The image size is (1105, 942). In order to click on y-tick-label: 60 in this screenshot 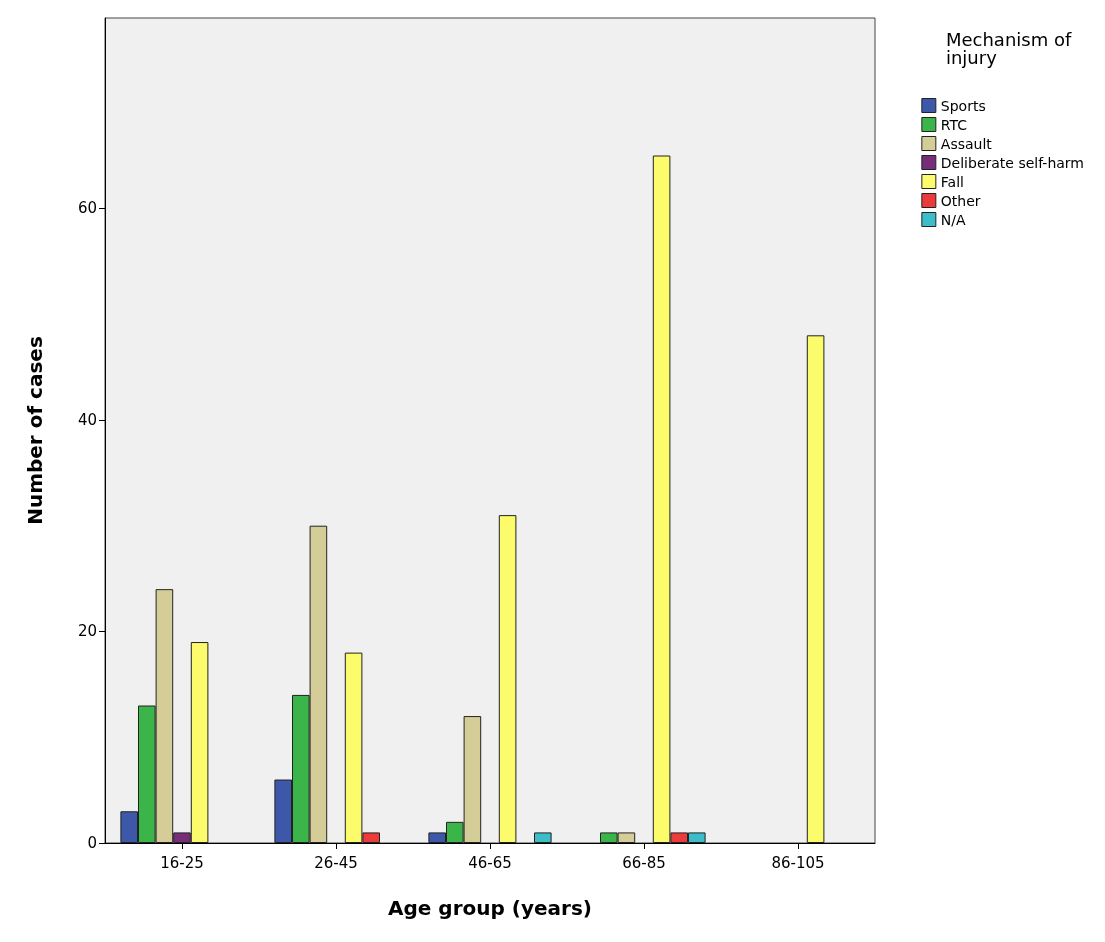, I will do `click(87, 208)`.